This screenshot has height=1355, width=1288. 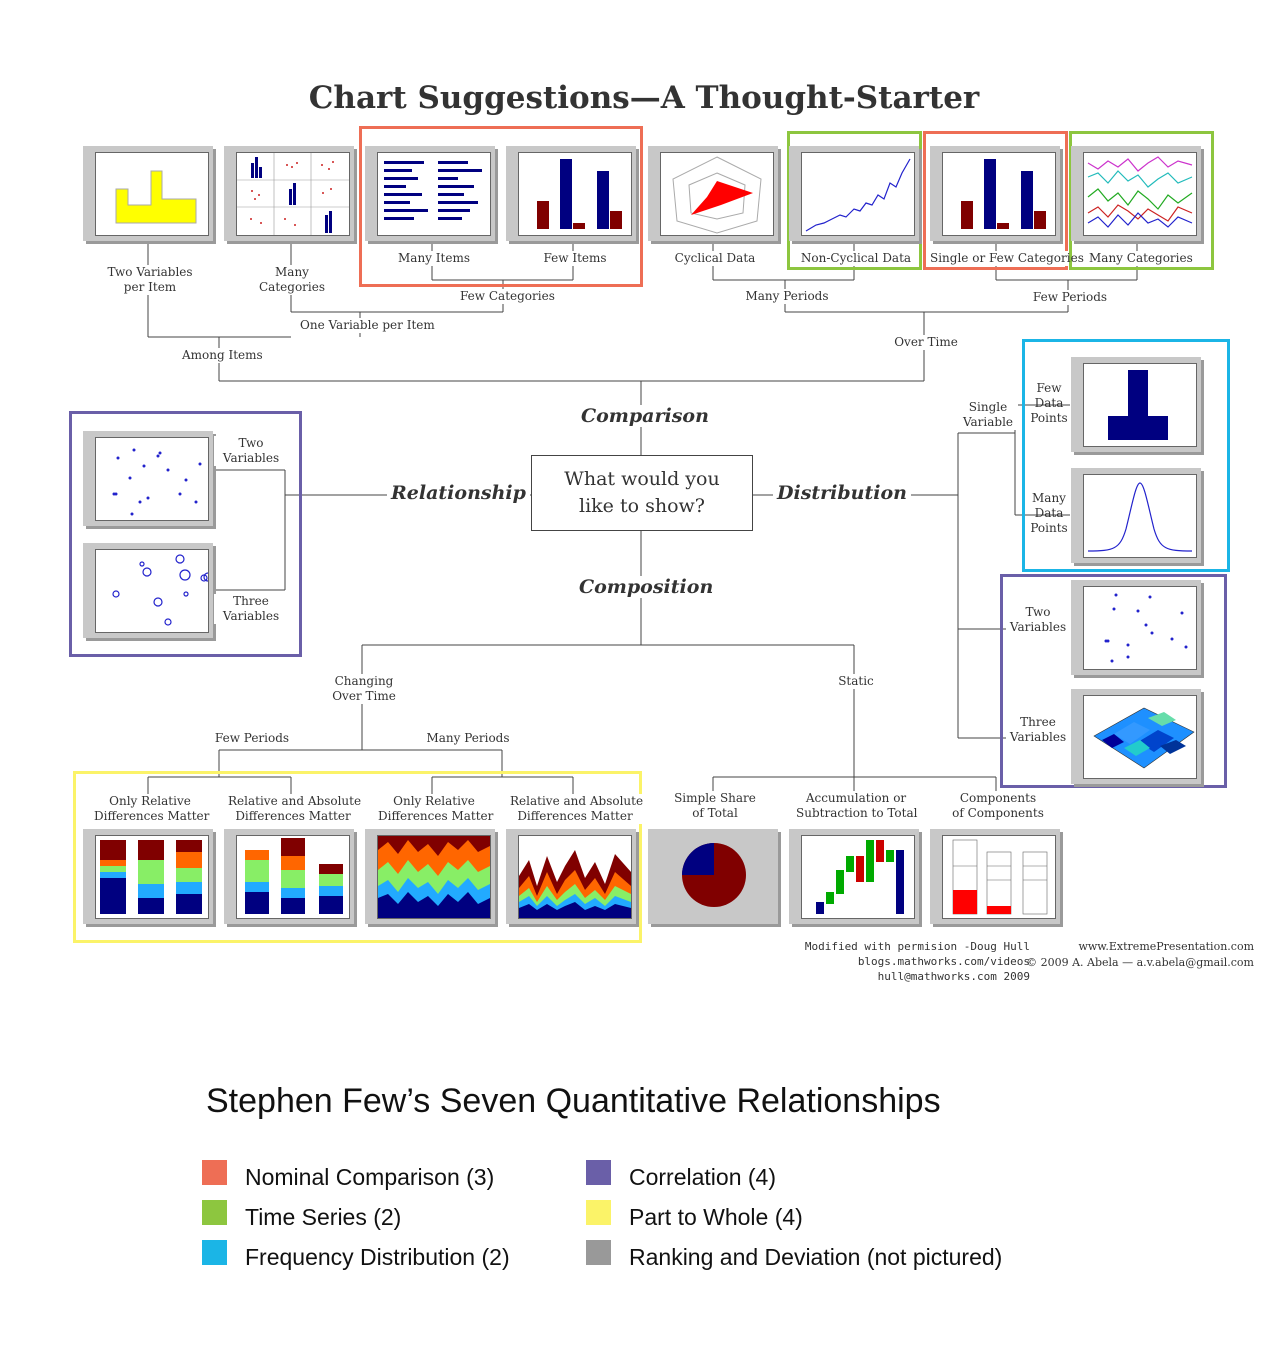 I want to click on label-composition-many-periods: Many Periods, so click(x=468, y=738).